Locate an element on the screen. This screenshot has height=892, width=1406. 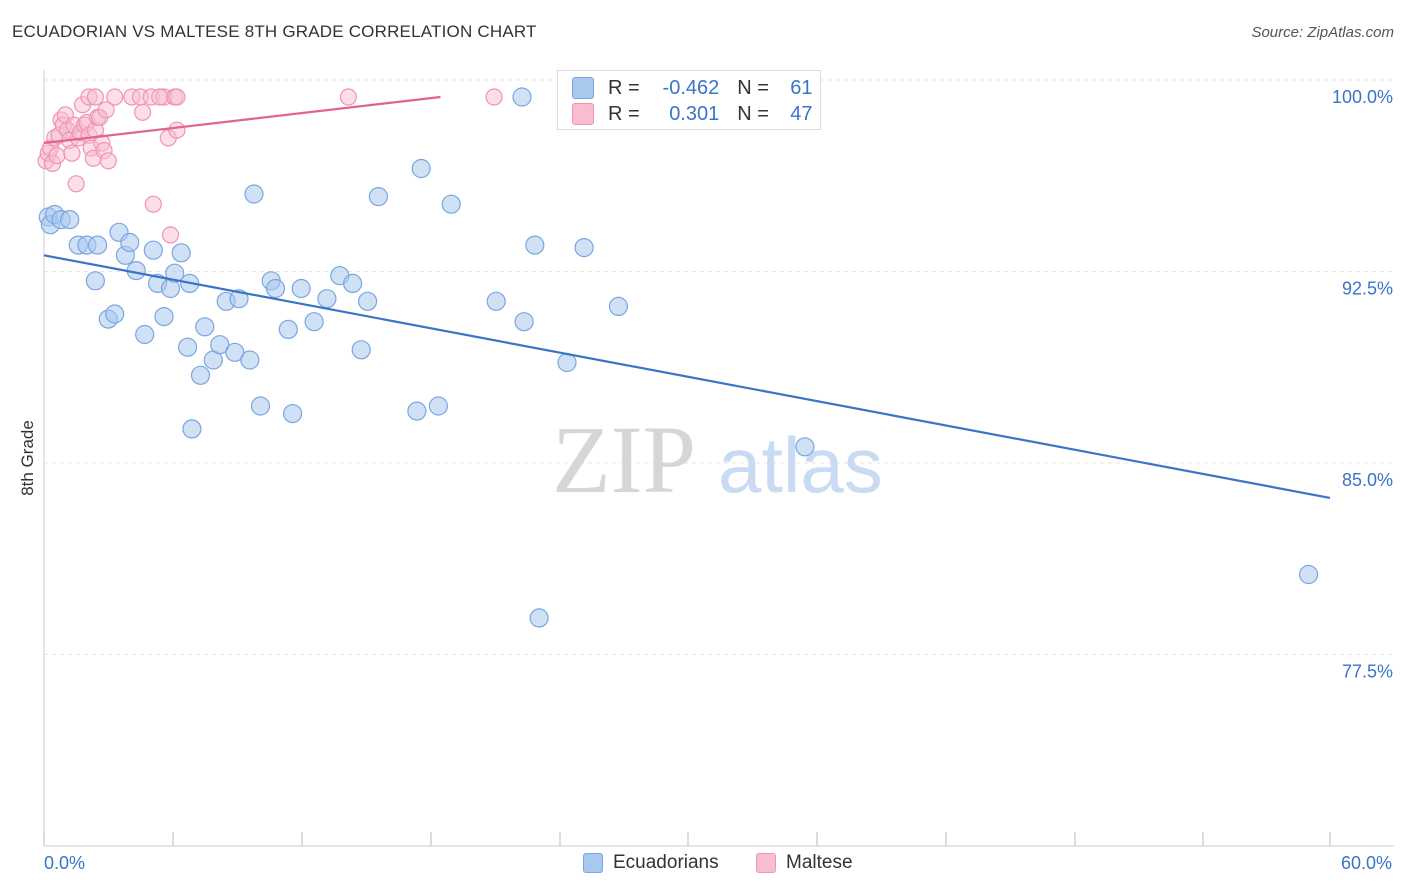
y-axis-label: 8th Grade is located at coordinates (27, 458).